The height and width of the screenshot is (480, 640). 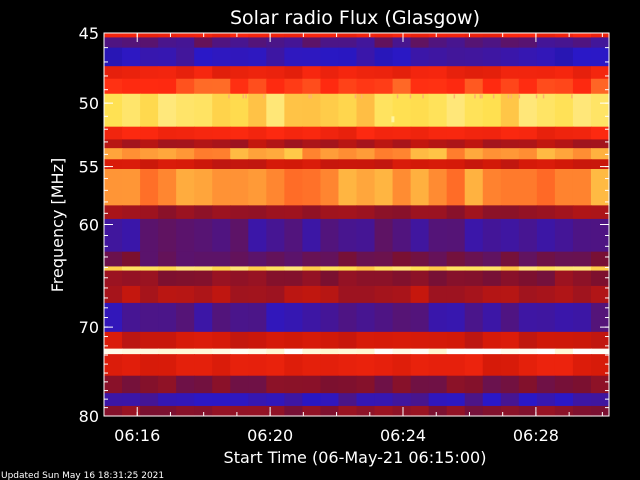 I want to click on y-tick-label: 60, so click(x=89, y=225).